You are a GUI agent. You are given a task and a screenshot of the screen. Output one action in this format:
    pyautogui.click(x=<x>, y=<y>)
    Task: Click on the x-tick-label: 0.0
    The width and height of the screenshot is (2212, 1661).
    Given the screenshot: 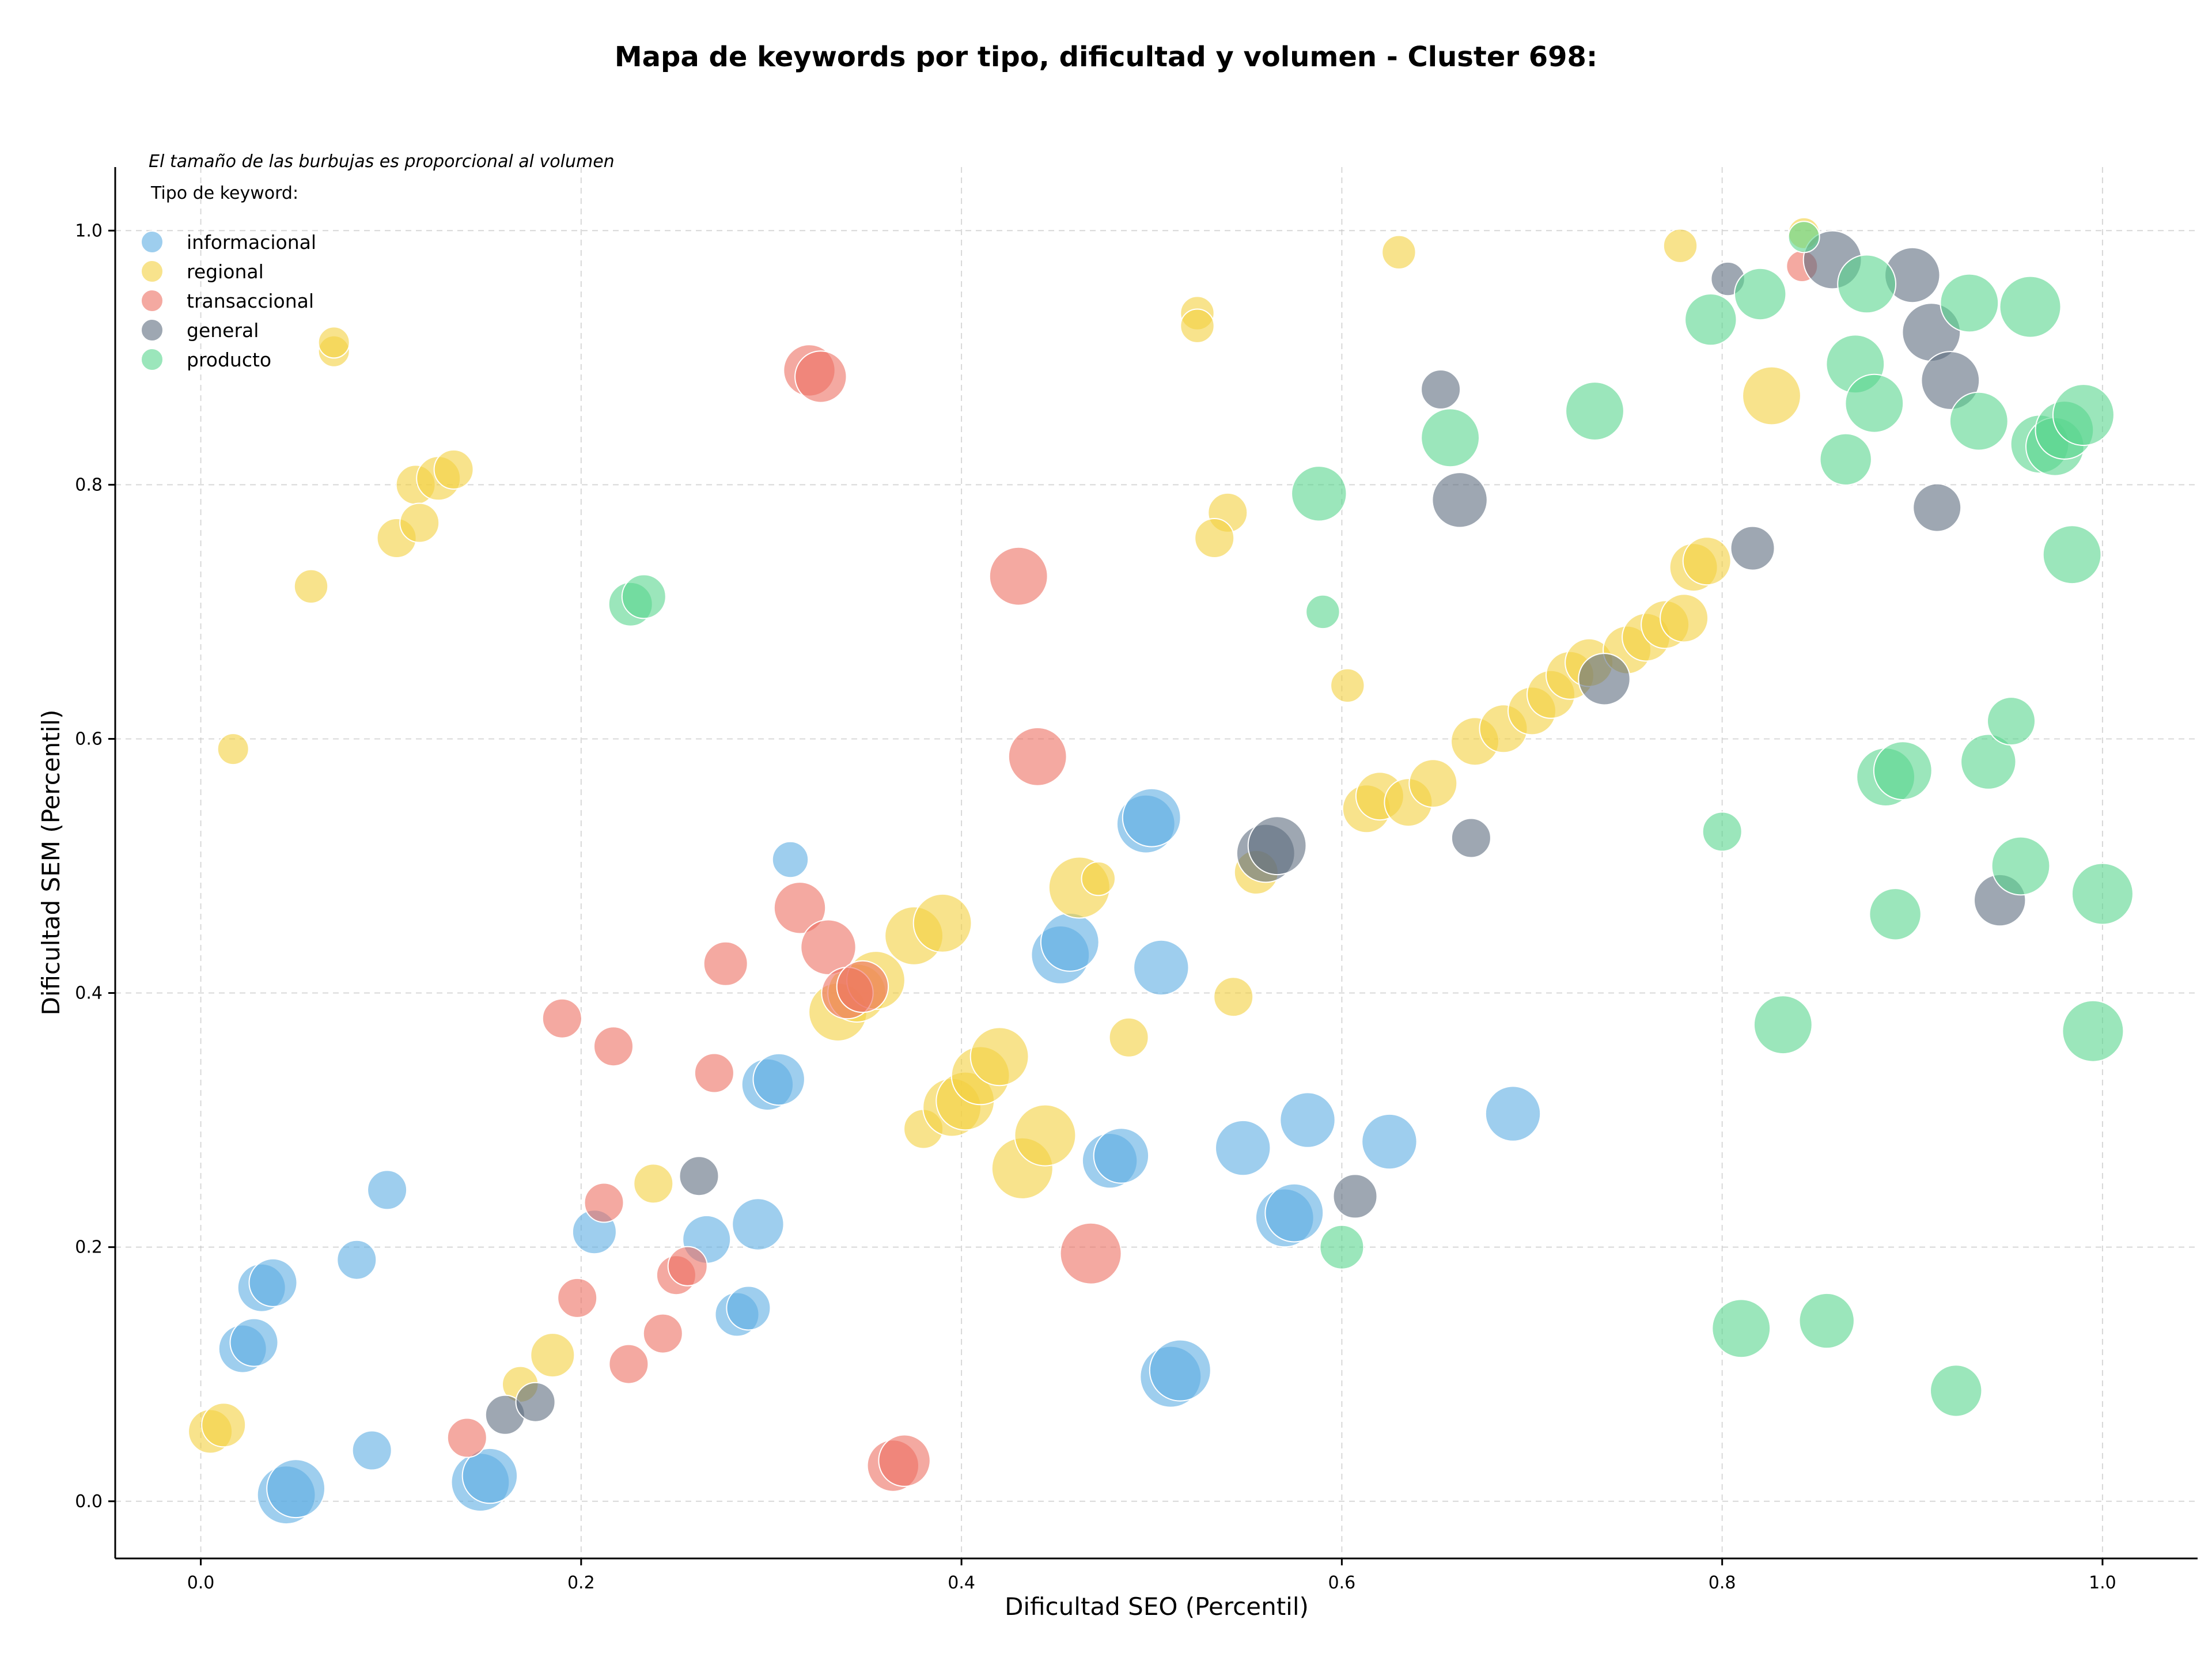 What is the action you would take?
    pyautogui.click(x=201, y=1583)
    